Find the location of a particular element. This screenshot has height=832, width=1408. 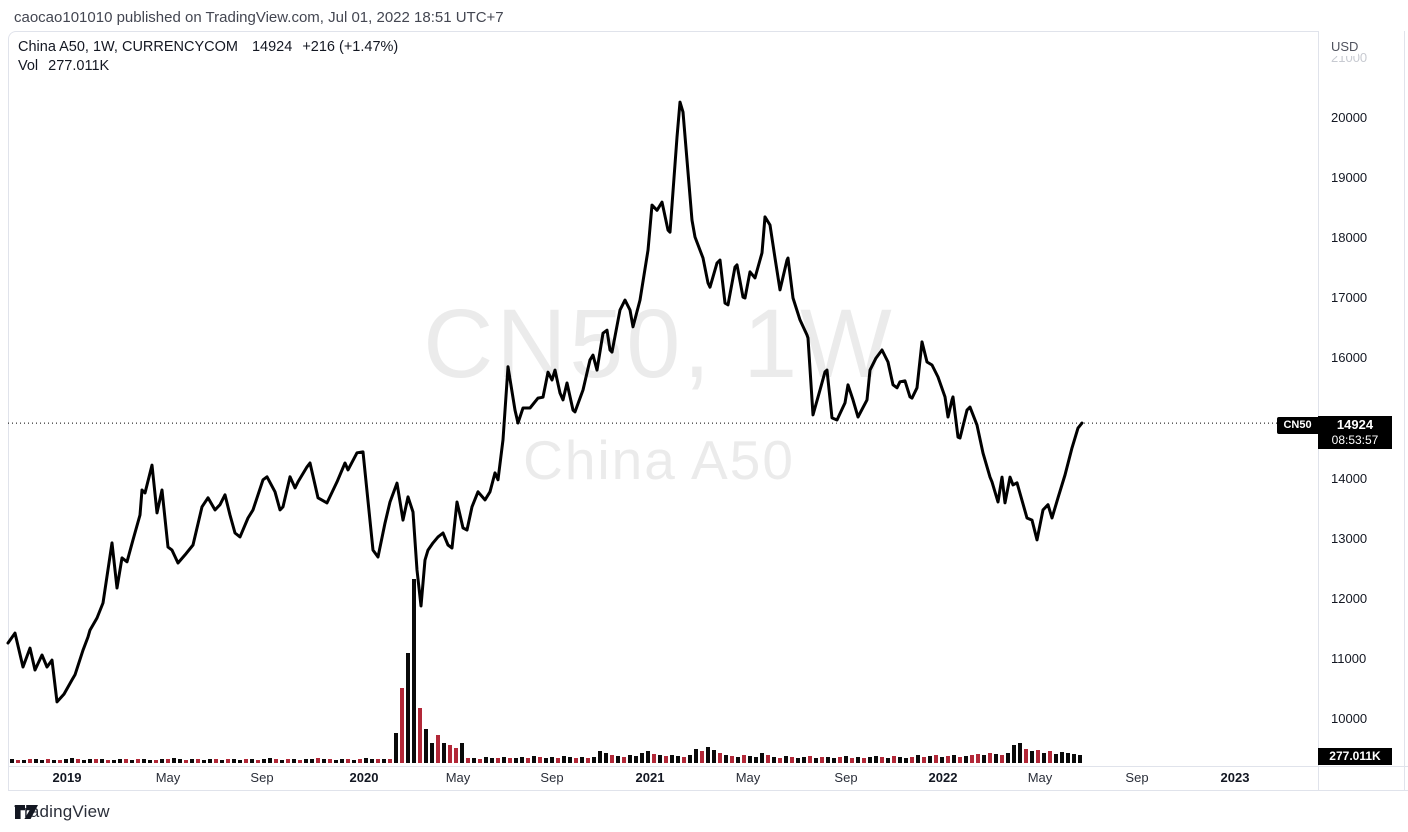

time-tick-label: 2019 is located at coordinates (67, 777).